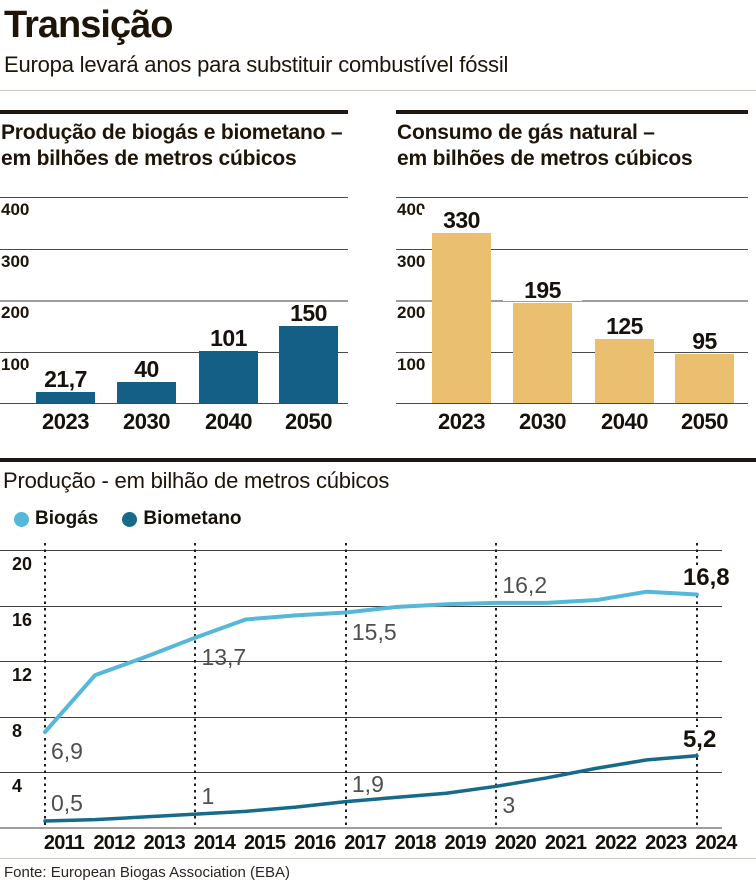  I want to click on x-tick-label: 2017, so click(365, 843).